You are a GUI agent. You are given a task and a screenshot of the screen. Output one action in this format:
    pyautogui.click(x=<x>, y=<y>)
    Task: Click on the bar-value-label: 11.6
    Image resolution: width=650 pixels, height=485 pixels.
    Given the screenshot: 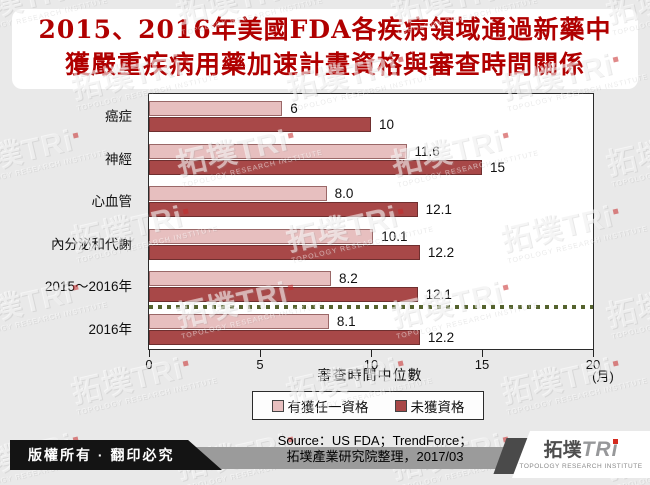 What is the action you would take?
    pyautogui.click(x=427, y=151)
    